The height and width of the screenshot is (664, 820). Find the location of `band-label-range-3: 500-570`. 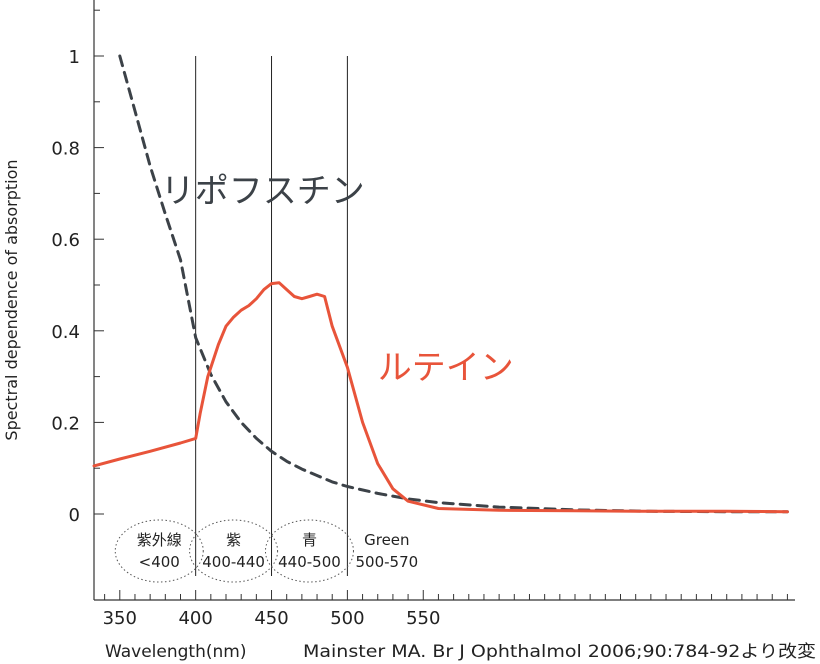

band-label-range-3: 500-570 is located at coordinates (386, 562).